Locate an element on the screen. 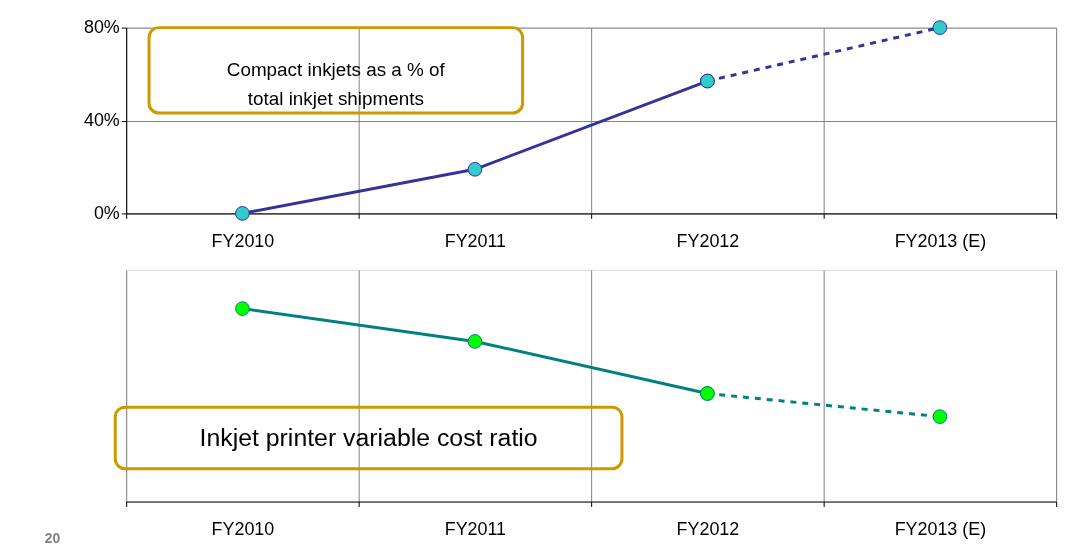 The image size is (1077, 546). text: Inkjet printer variable cost ratio is located at coordinates (368, 437).